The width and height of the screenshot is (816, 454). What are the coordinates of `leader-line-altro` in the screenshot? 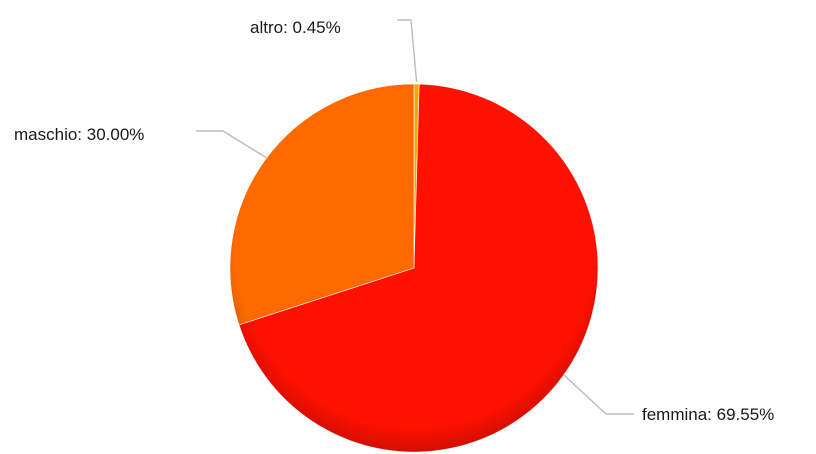 It's located at (407, 51).